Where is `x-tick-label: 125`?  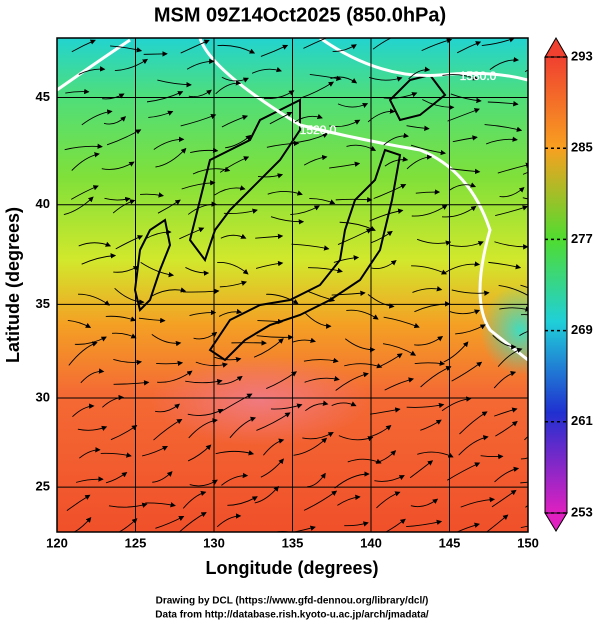
x-tick-label: 125 is located at coordinates (136, 542).